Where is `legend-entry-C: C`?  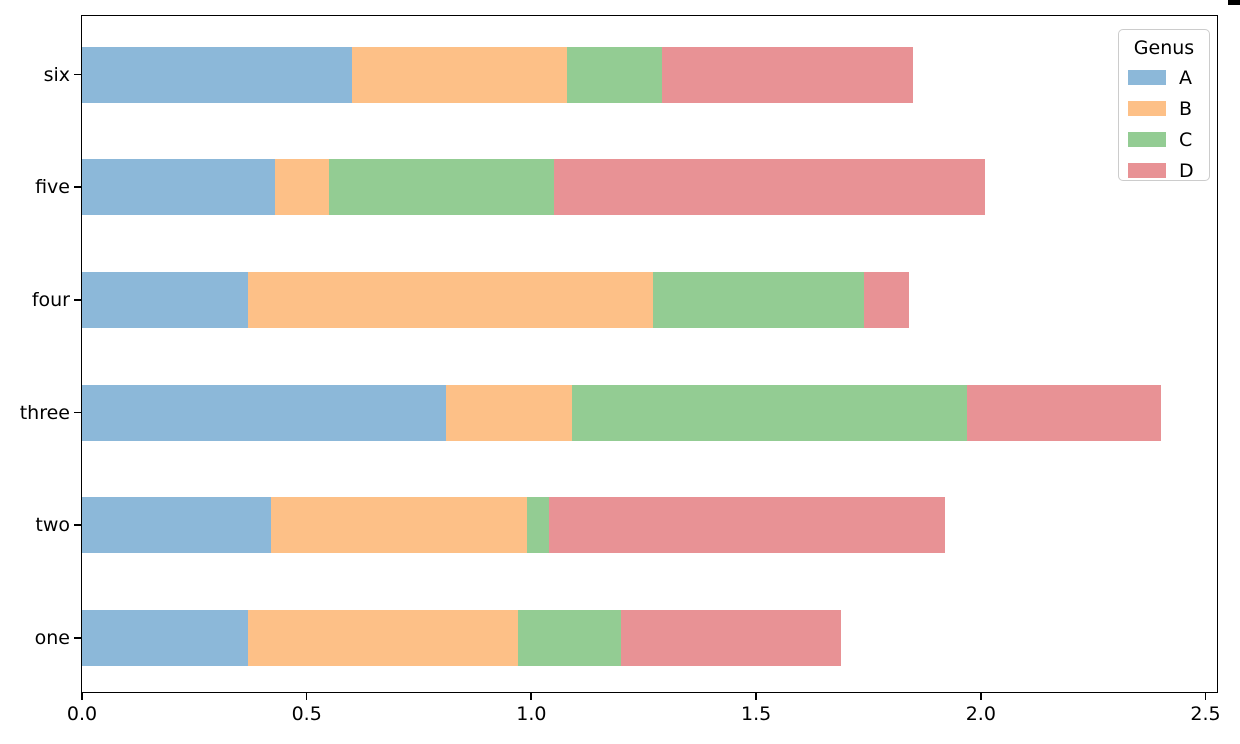
legend-entry-C: C is located at coordinates (1164, 139).